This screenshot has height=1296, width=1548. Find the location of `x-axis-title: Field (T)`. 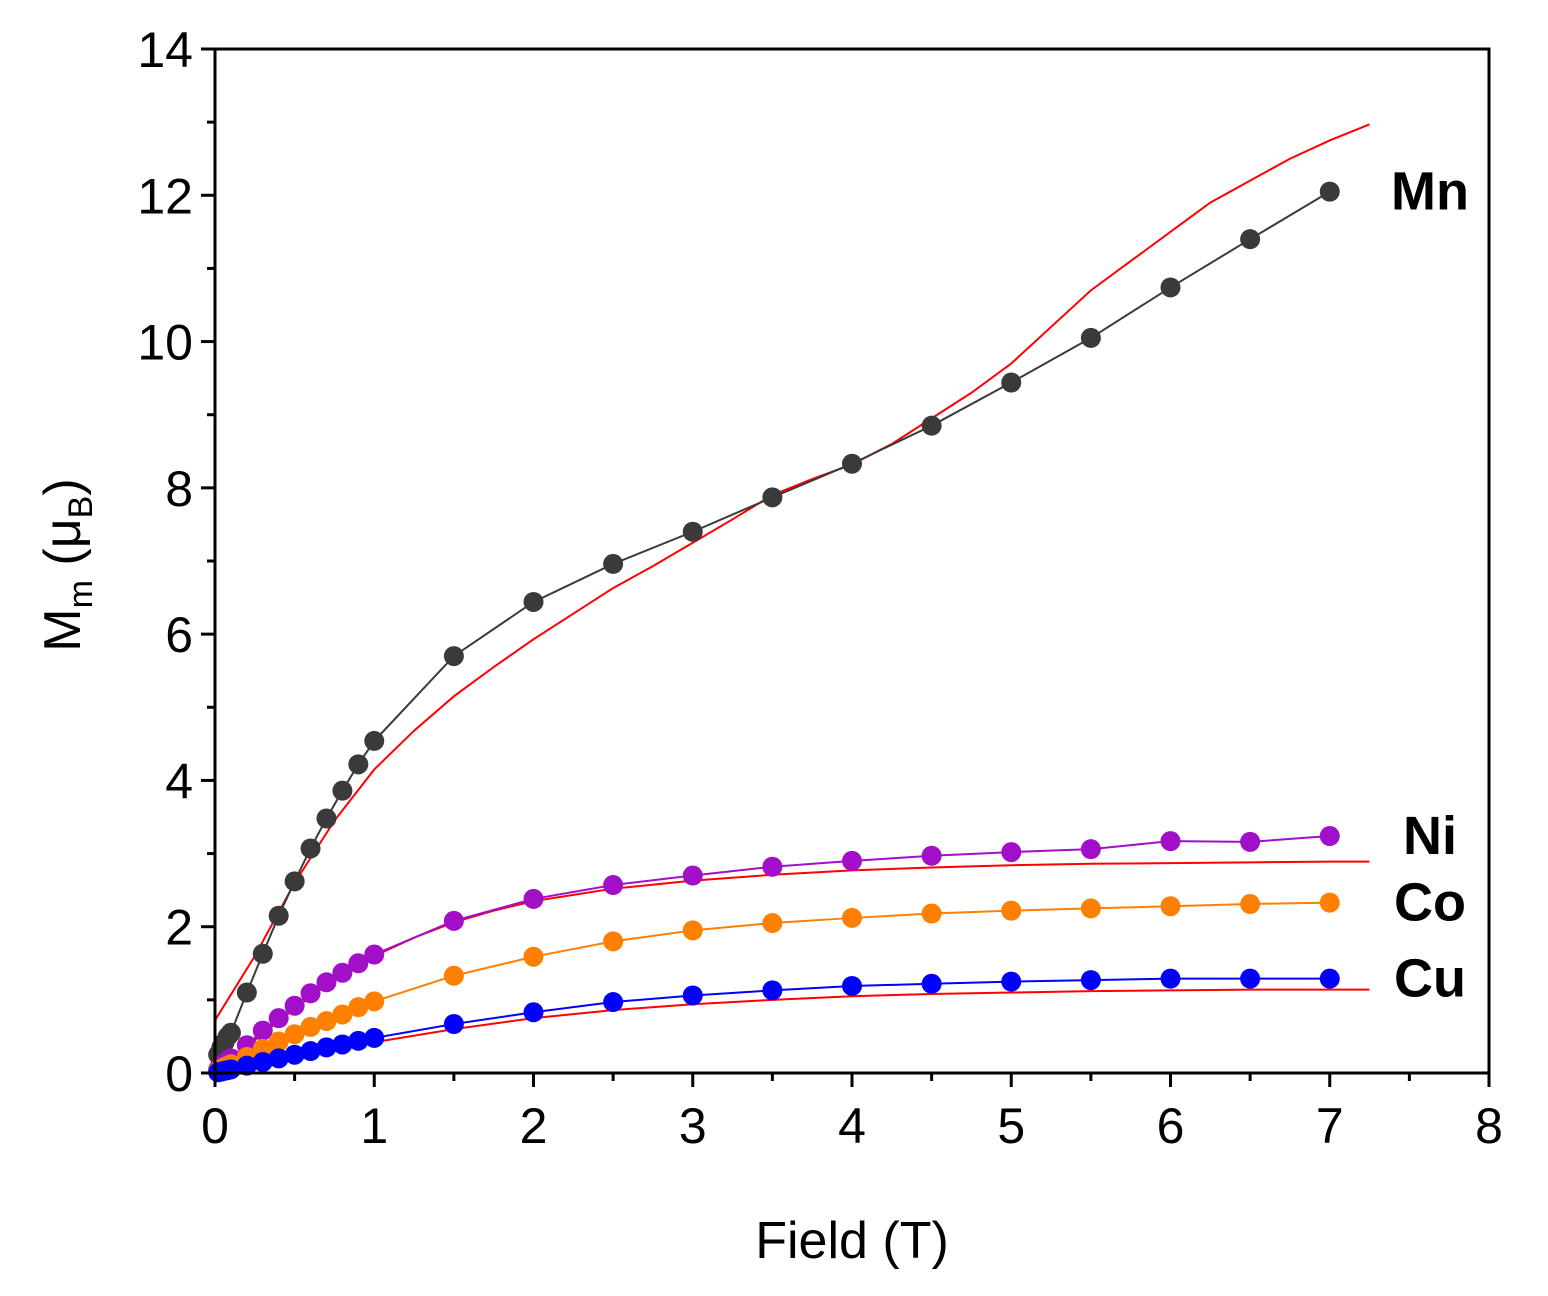

x-axis-title: Field (T) is located at coordinates (852, 1241).